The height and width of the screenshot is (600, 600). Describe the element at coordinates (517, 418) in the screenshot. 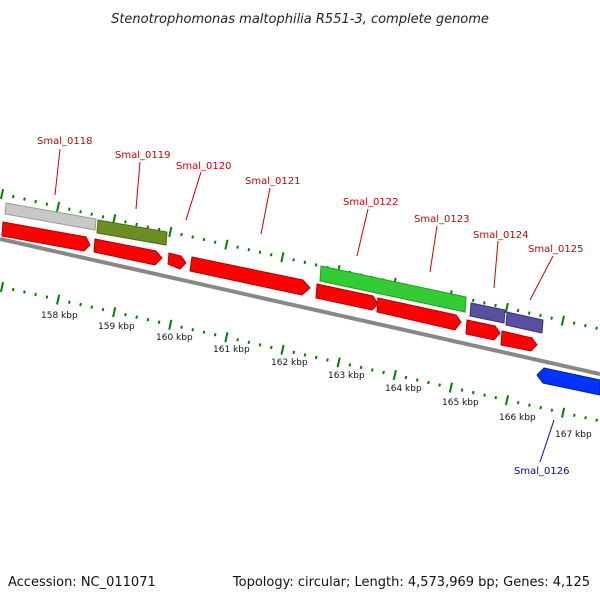

I see `kbp-label: 166 kbp` at that location.